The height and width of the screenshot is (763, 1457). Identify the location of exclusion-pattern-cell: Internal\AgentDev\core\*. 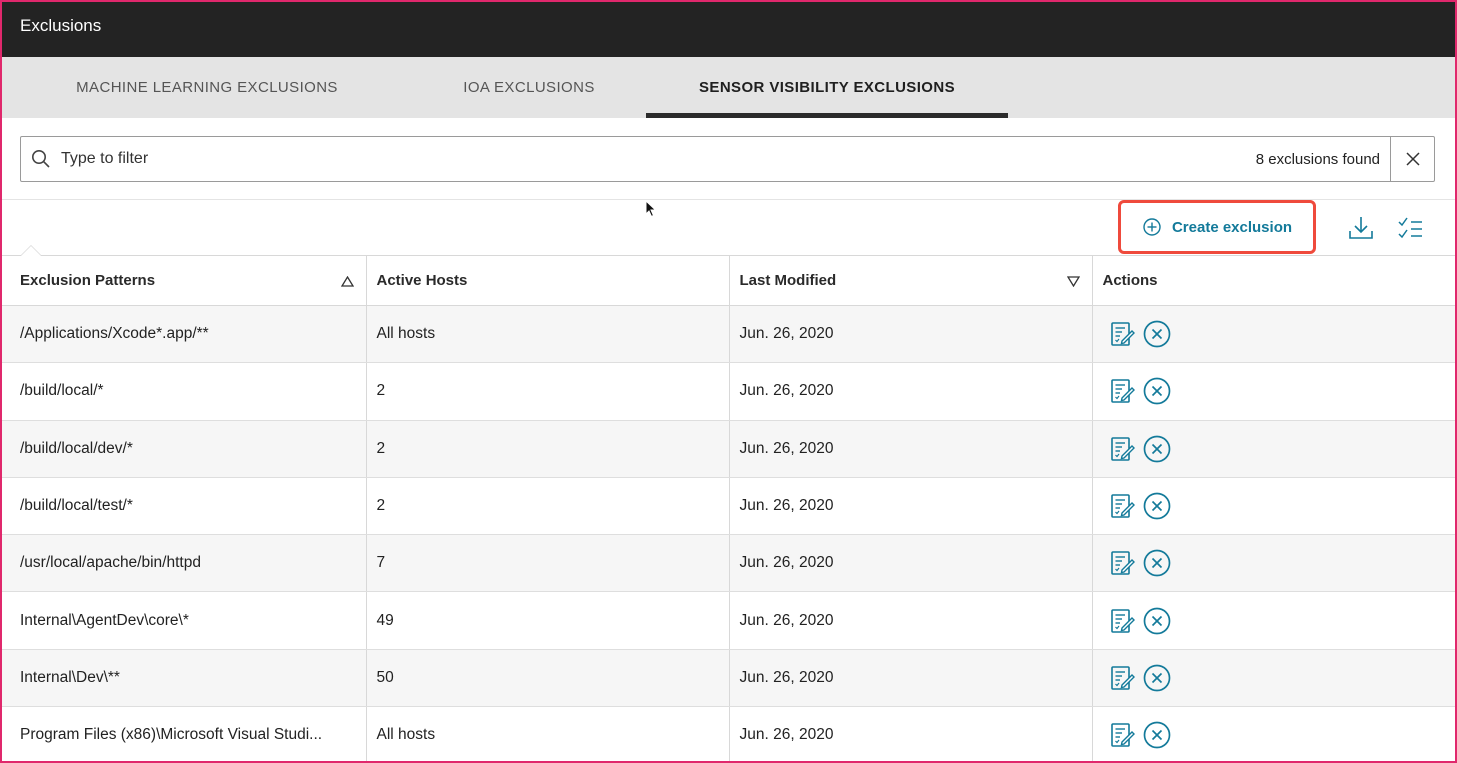
(184, 620).